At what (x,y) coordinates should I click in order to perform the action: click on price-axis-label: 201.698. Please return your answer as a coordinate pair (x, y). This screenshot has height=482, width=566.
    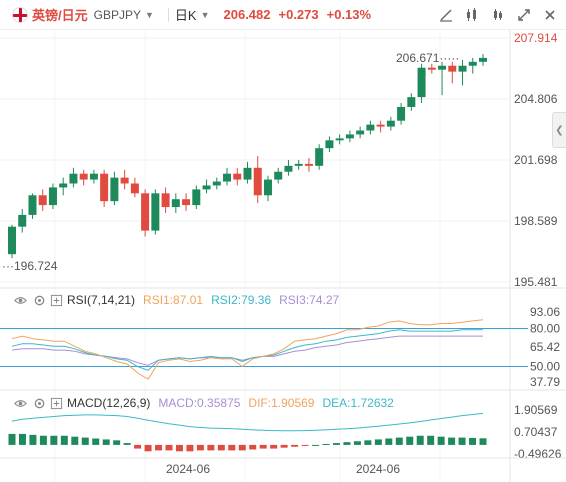
    Looking at the image, I should click on (536, 160).